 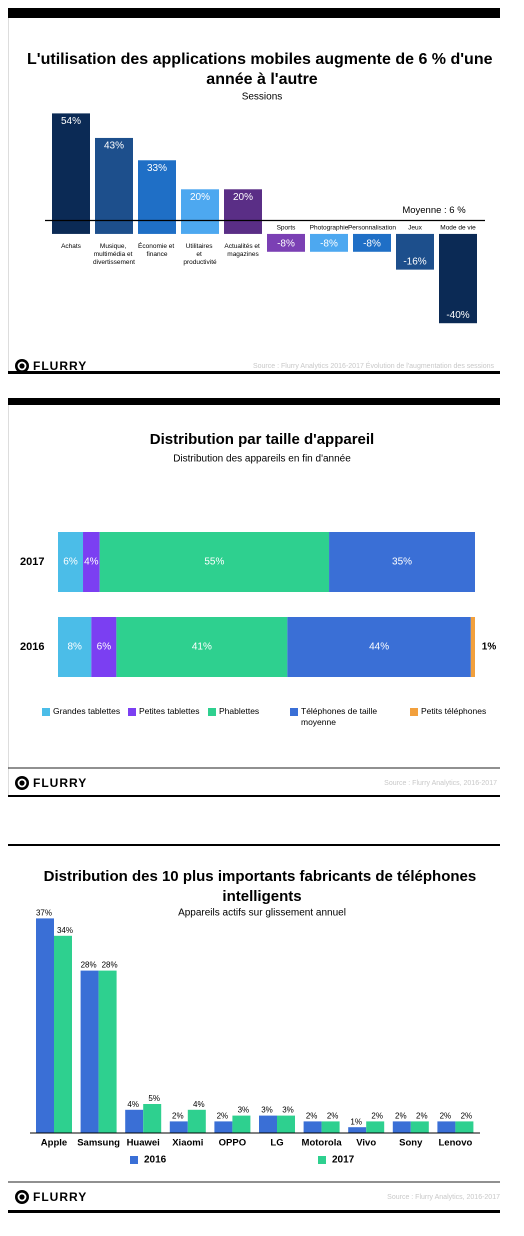 What do you see at coordinates (440, 783) in the screenshot?
I see `source: Source : Flurry Analytics, 2016-2017` at bounding box center [440, 783].